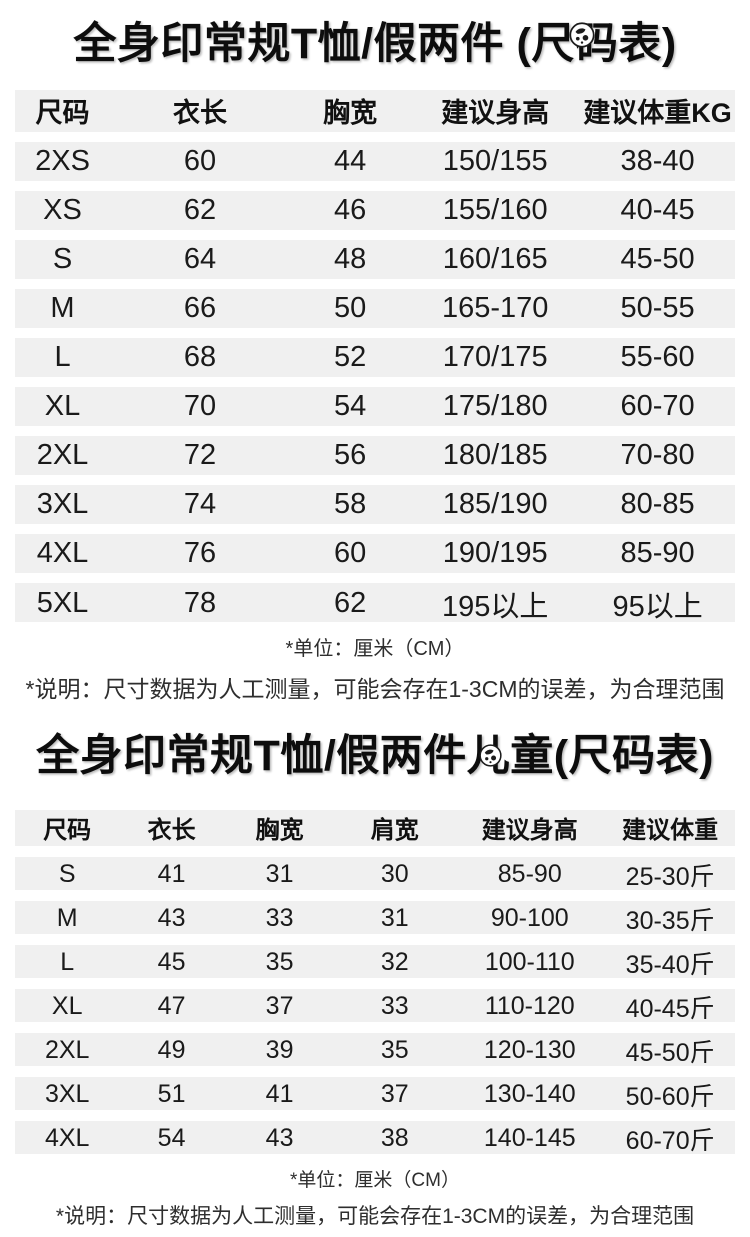 This screenshot has width=750, height=1237. What do you see at coordinates (670, 830) in the screenshot?
I see `column-header: 建议体重` at bounding box center [670, 830].